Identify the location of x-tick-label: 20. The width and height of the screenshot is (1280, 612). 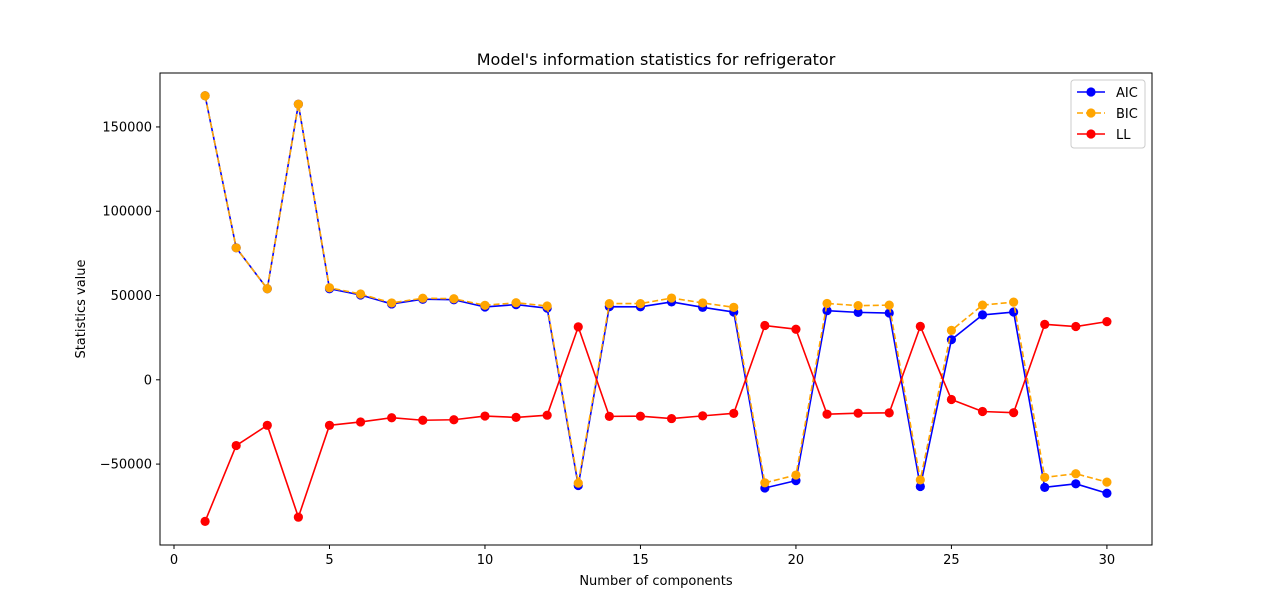
(796, 560).